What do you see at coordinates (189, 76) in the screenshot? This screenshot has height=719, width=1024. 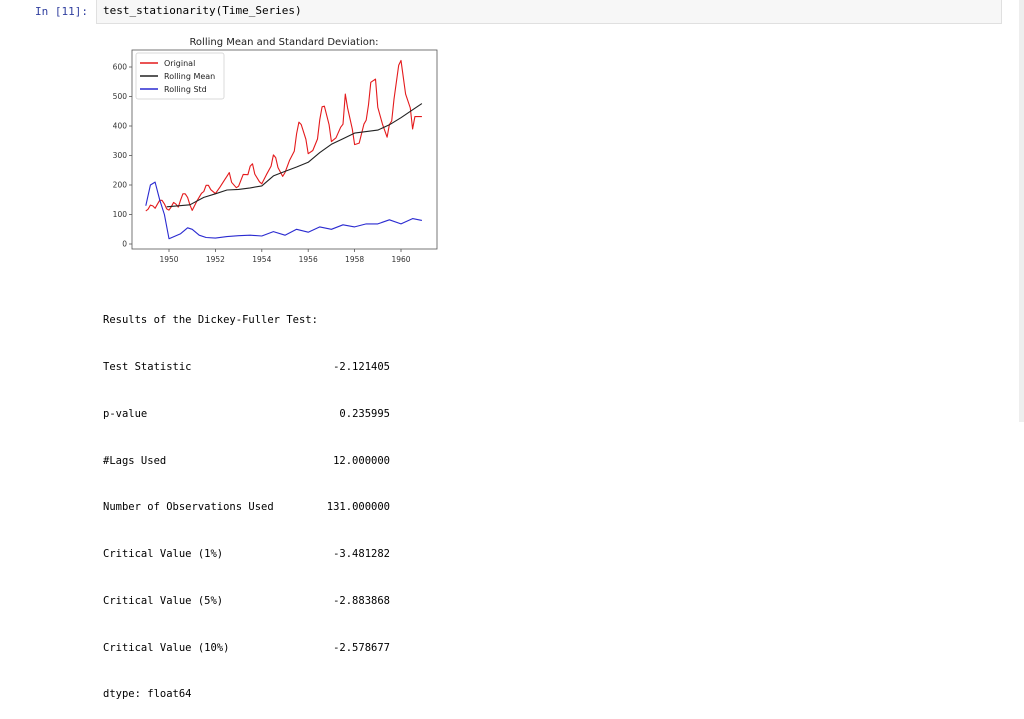 I see `legend-label: Rolling Mean` at bounding box center [189, 76].